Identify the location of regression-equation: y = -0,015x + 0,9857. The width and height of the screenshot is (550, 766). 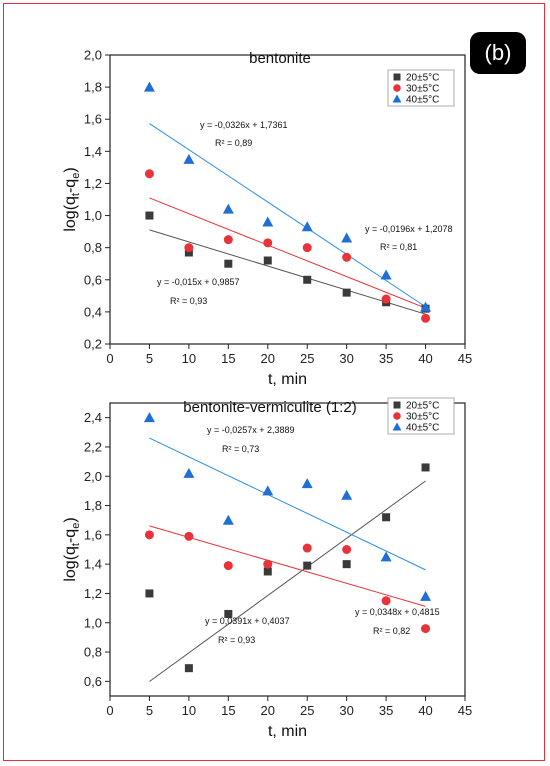
(198, 282).